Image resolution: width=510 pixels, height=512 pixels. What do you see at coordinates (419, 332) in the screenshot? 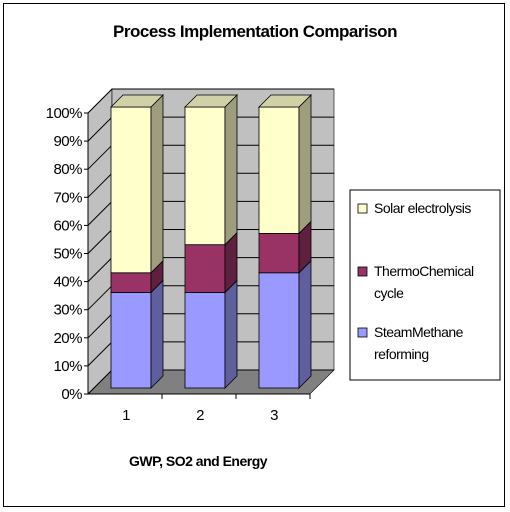
I see `legend-label: SteamMethane` at bounding box center [419, 332].